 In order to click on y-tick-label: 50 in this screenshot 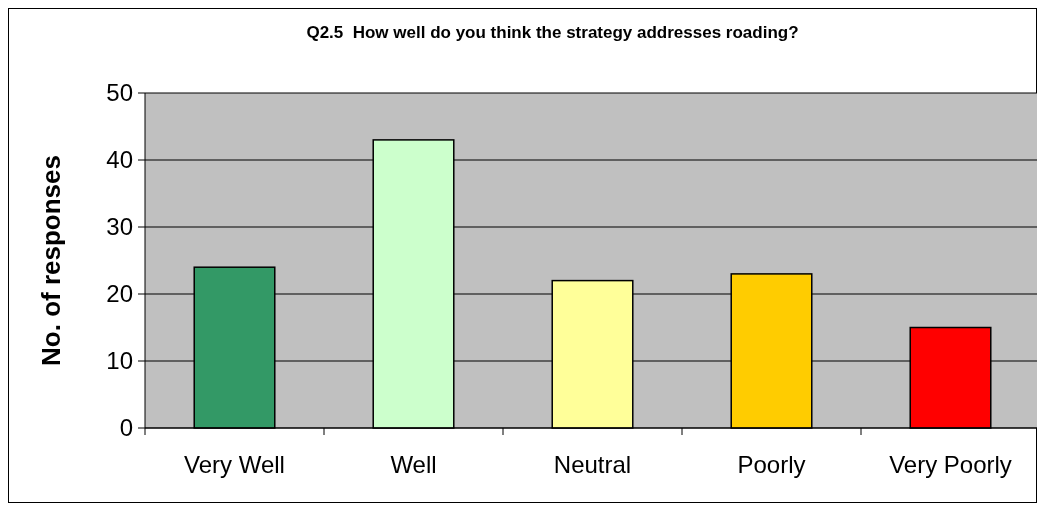, I will do `click(119, 93)`.